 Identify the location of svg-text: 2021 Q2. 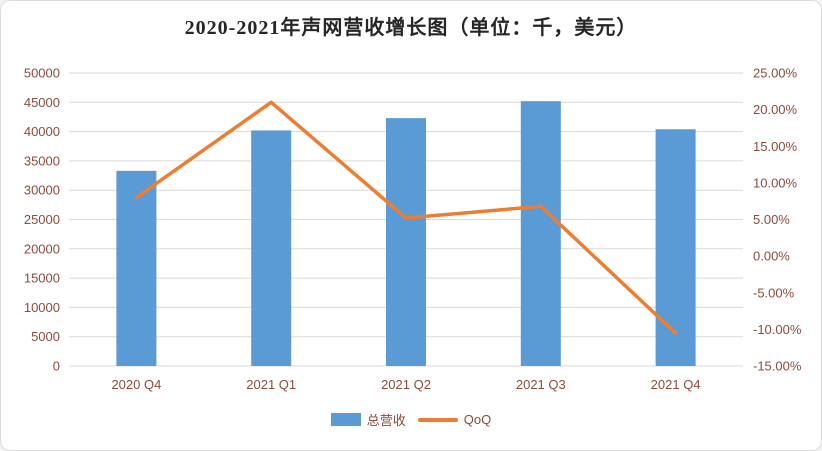
(406, 384).